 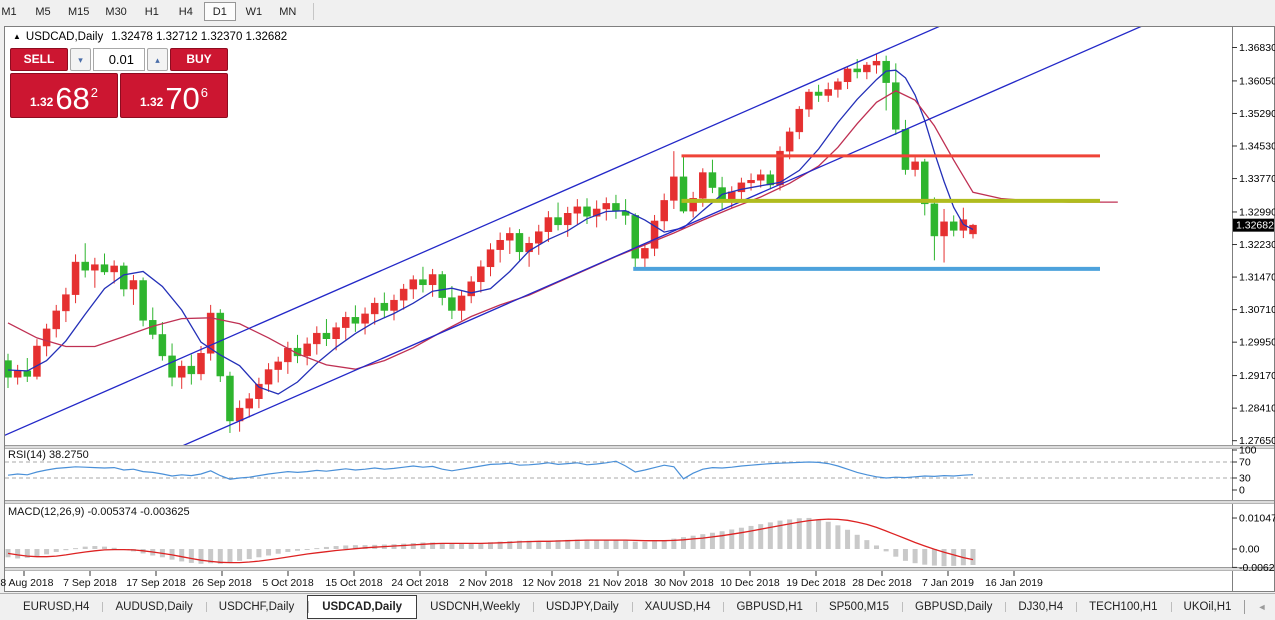 What do you see at coordinates (639, 447) in the screenshot?
I see `splitter-main-rsi` at bounding box center [639, 447].